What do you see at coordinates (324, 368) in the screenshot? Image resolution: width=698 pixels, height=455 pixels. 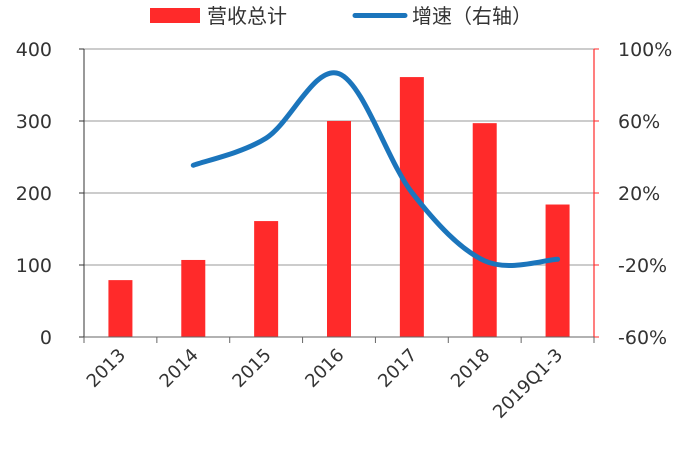 I see `x-tick-label: 2016` at bounding box center [324, 368].